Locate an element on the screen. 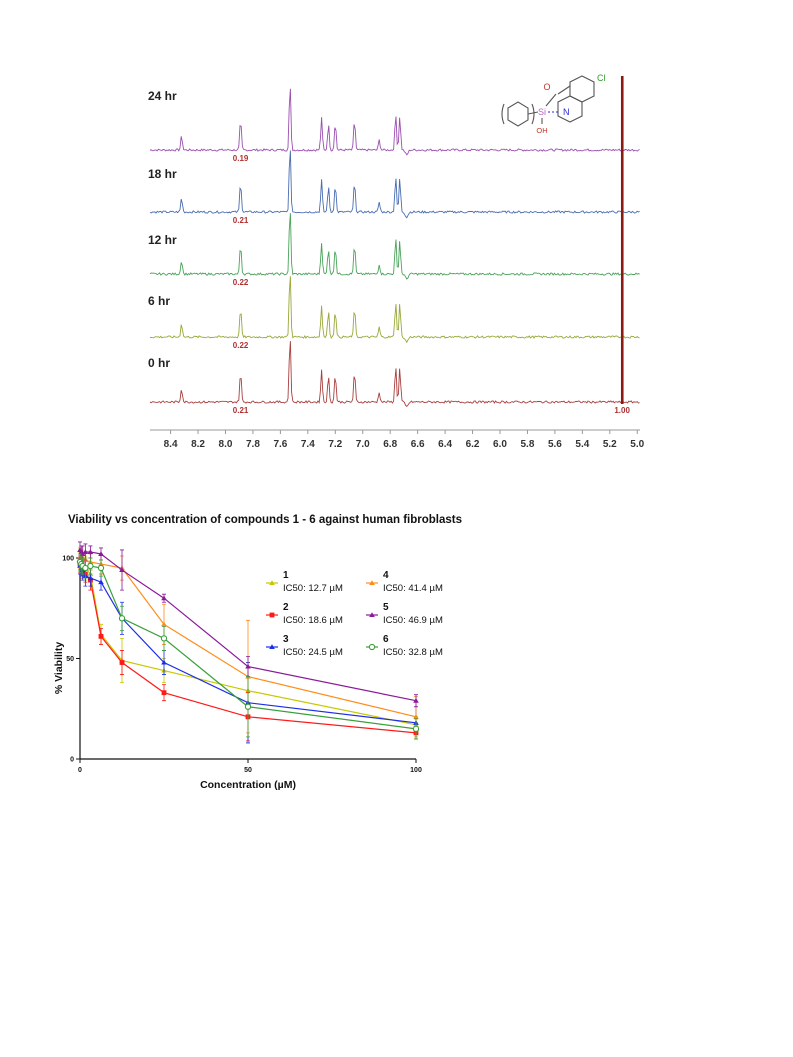  nmr-reference-integral: 1.00 is located at coordinates (622, 410).